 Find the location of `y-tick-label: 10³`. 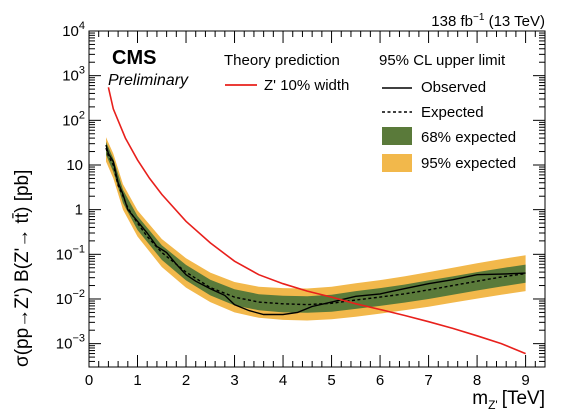

y-tick-label: 10³ is located at coordinates (73, 75).